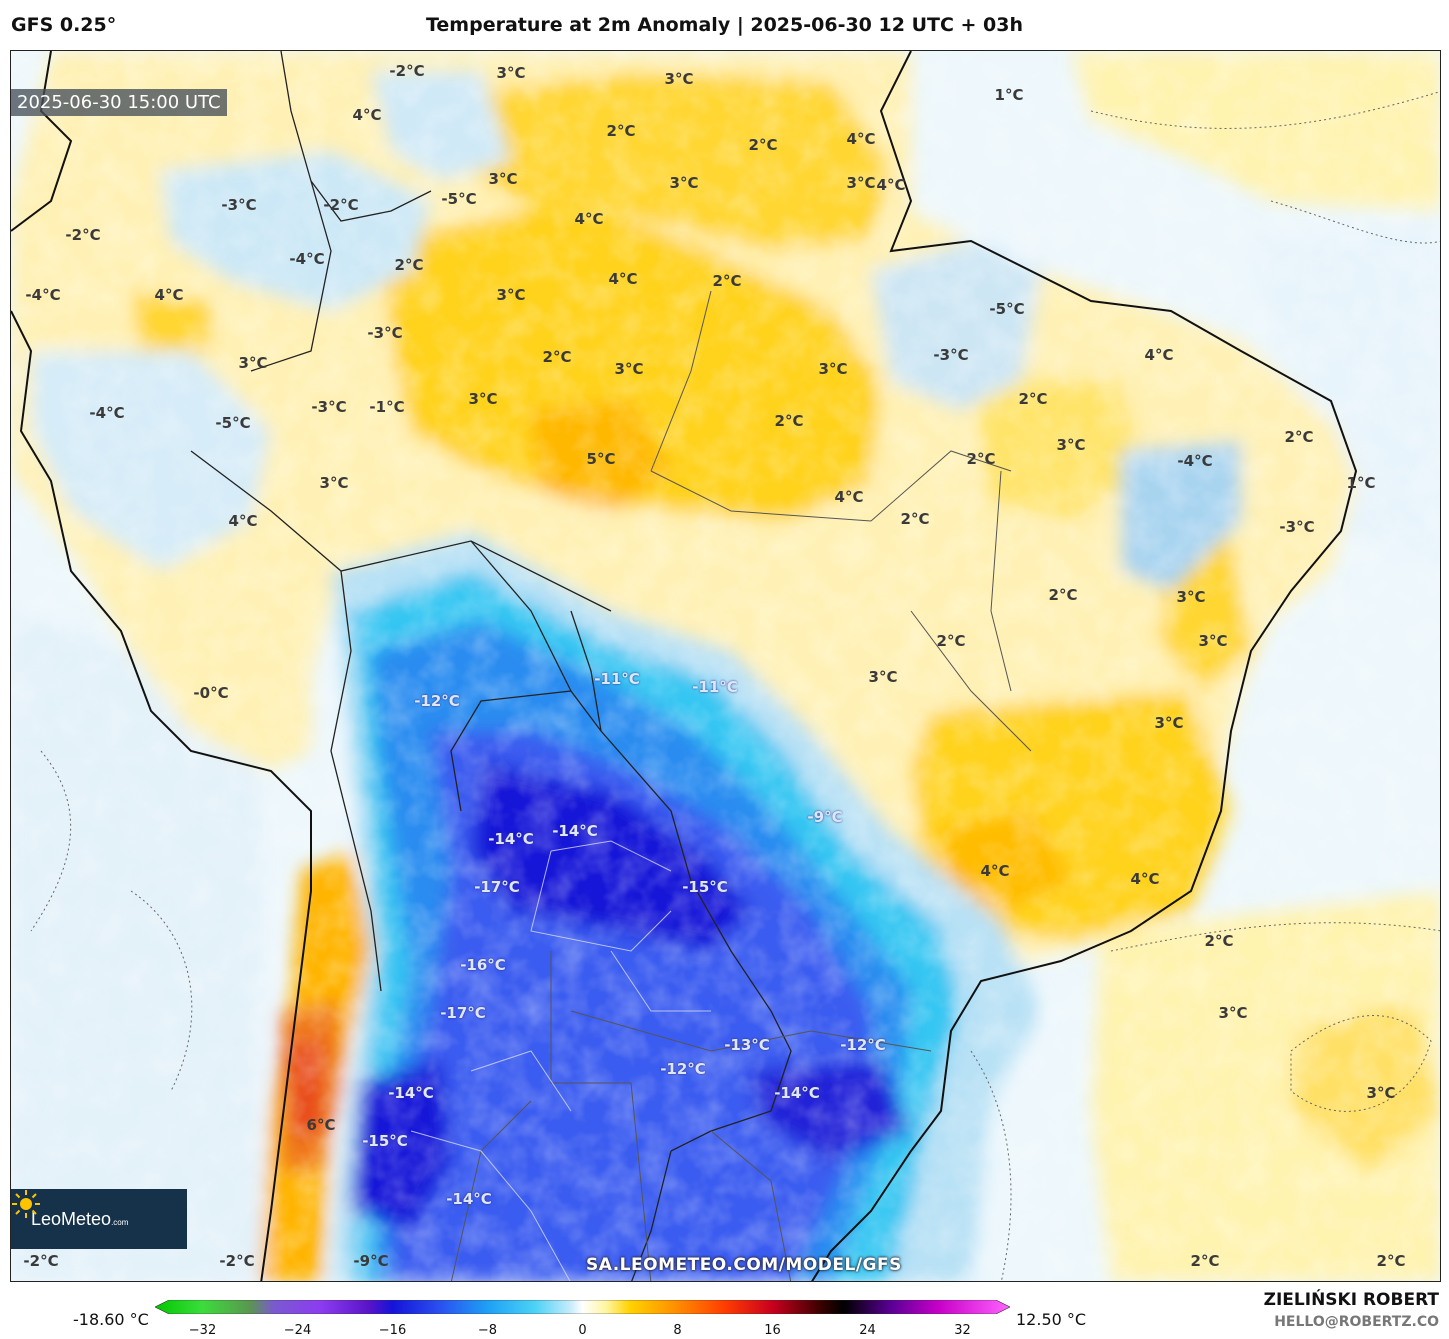 The height and width of the screenshot is (1339, 1449). Describe the element at coordinates (202, 1330) in the screenshot. I see `colorbar-tick-label: −32` at that location.